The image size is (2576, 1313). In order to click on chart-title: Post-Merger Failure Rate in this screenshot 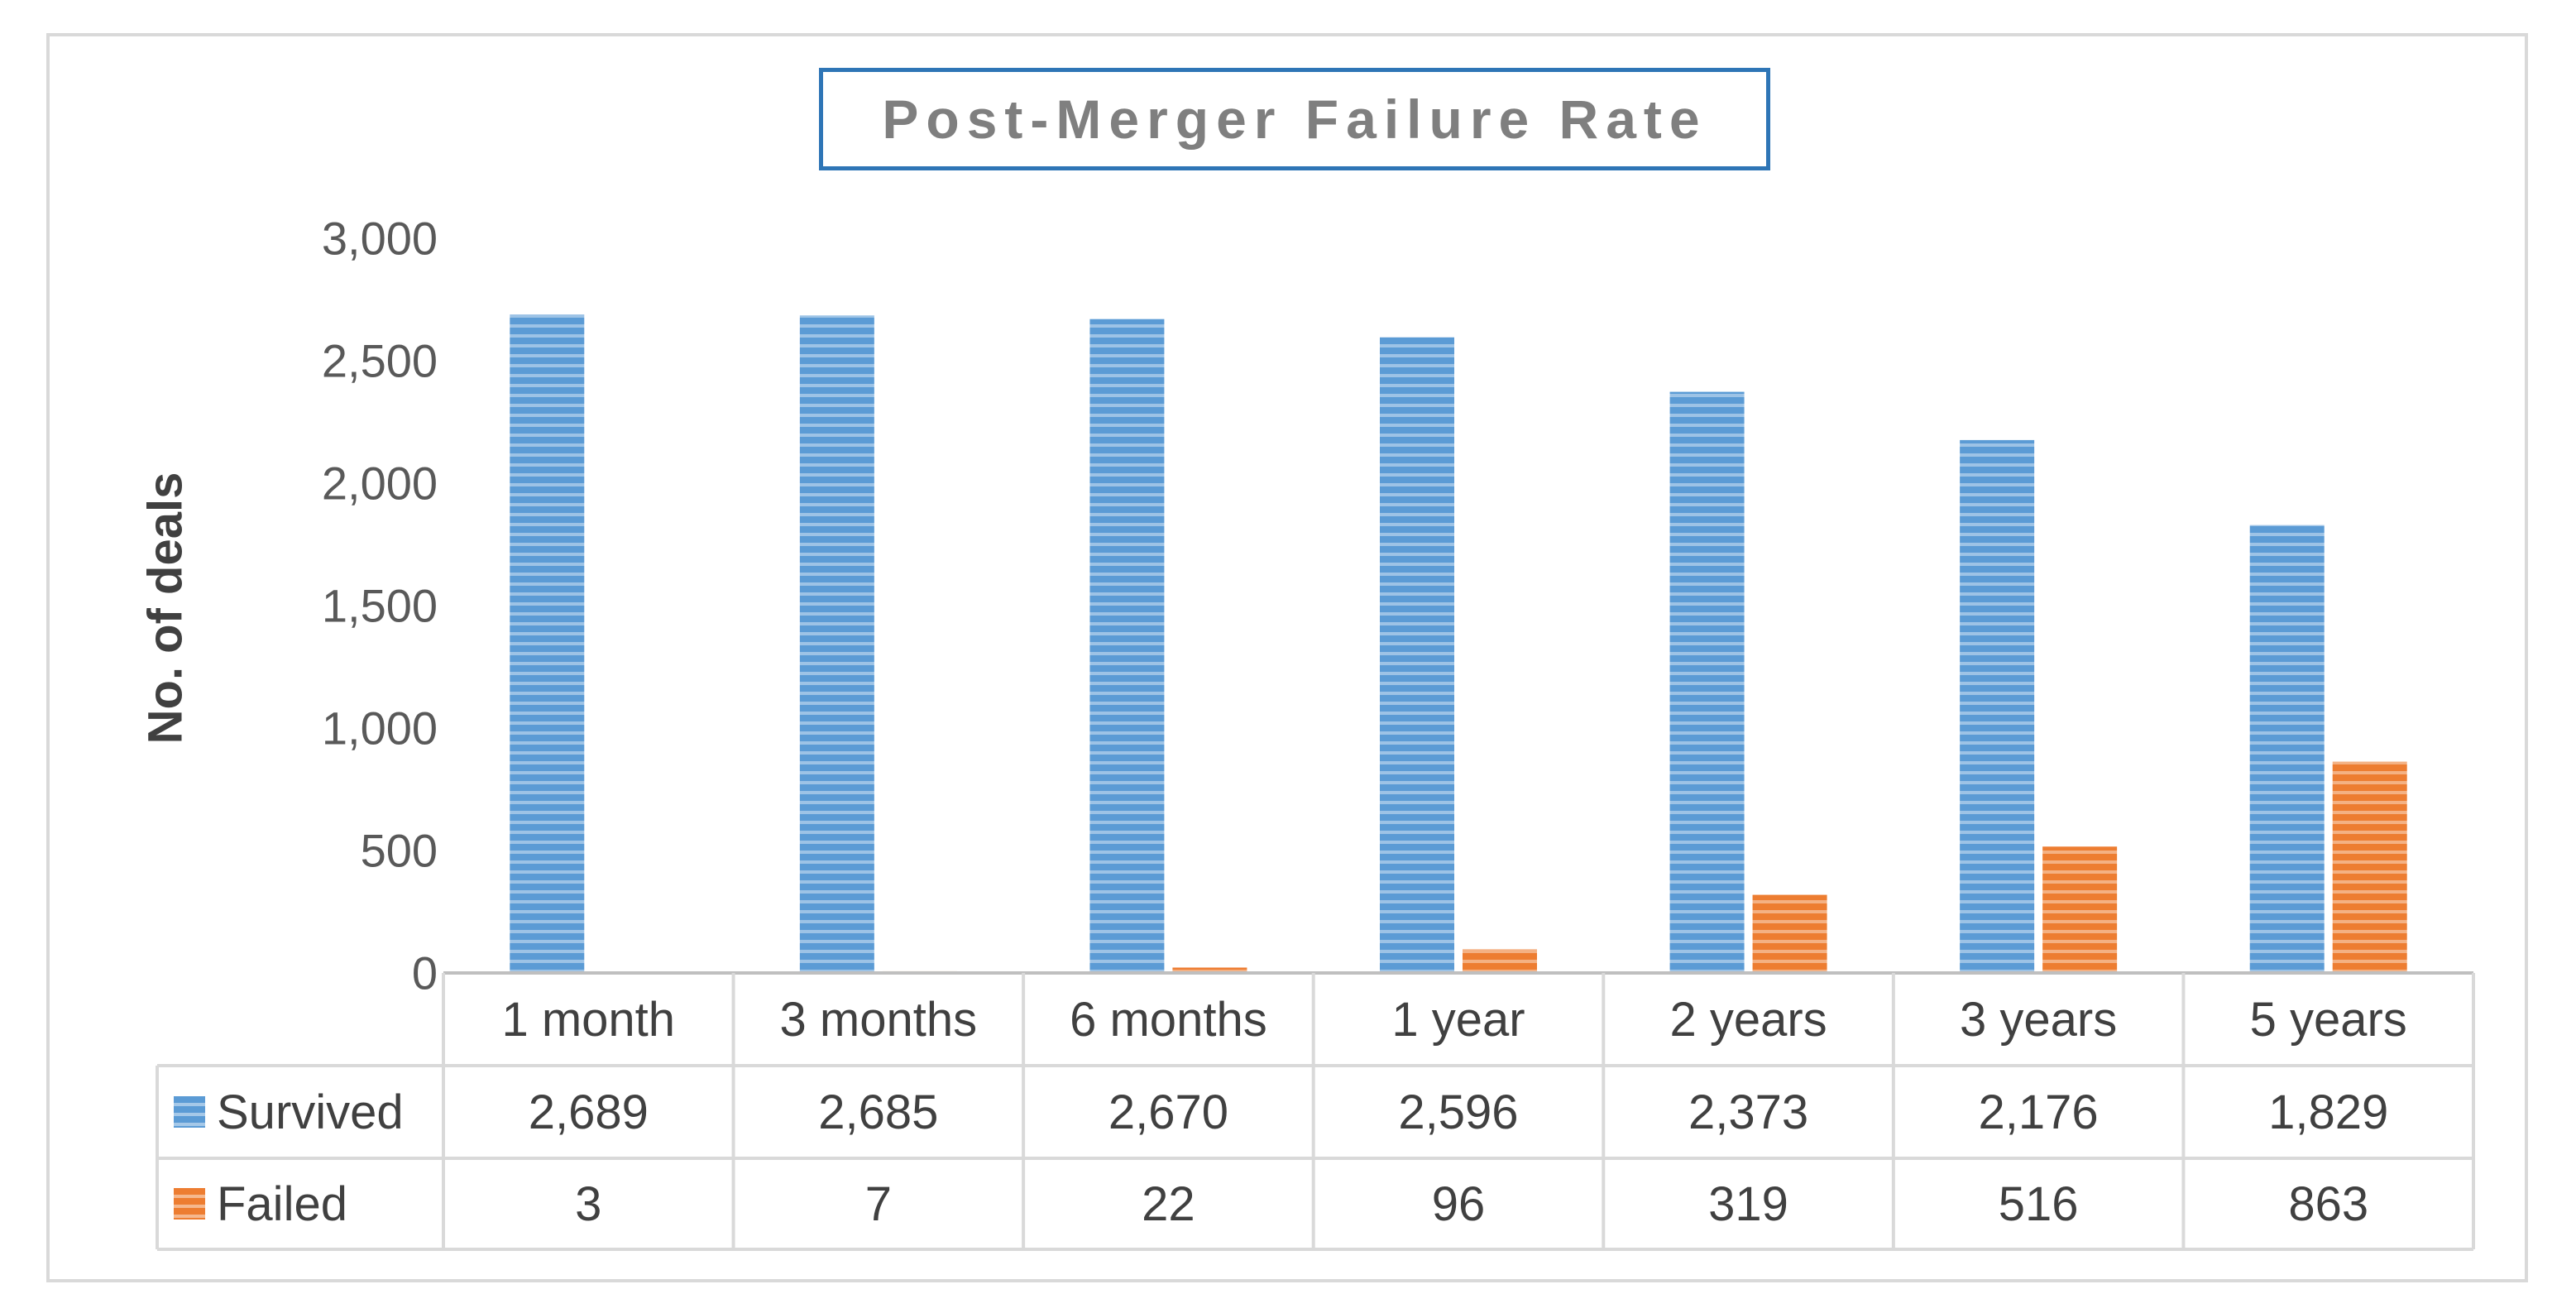, I will do `click(1294, 119)`.